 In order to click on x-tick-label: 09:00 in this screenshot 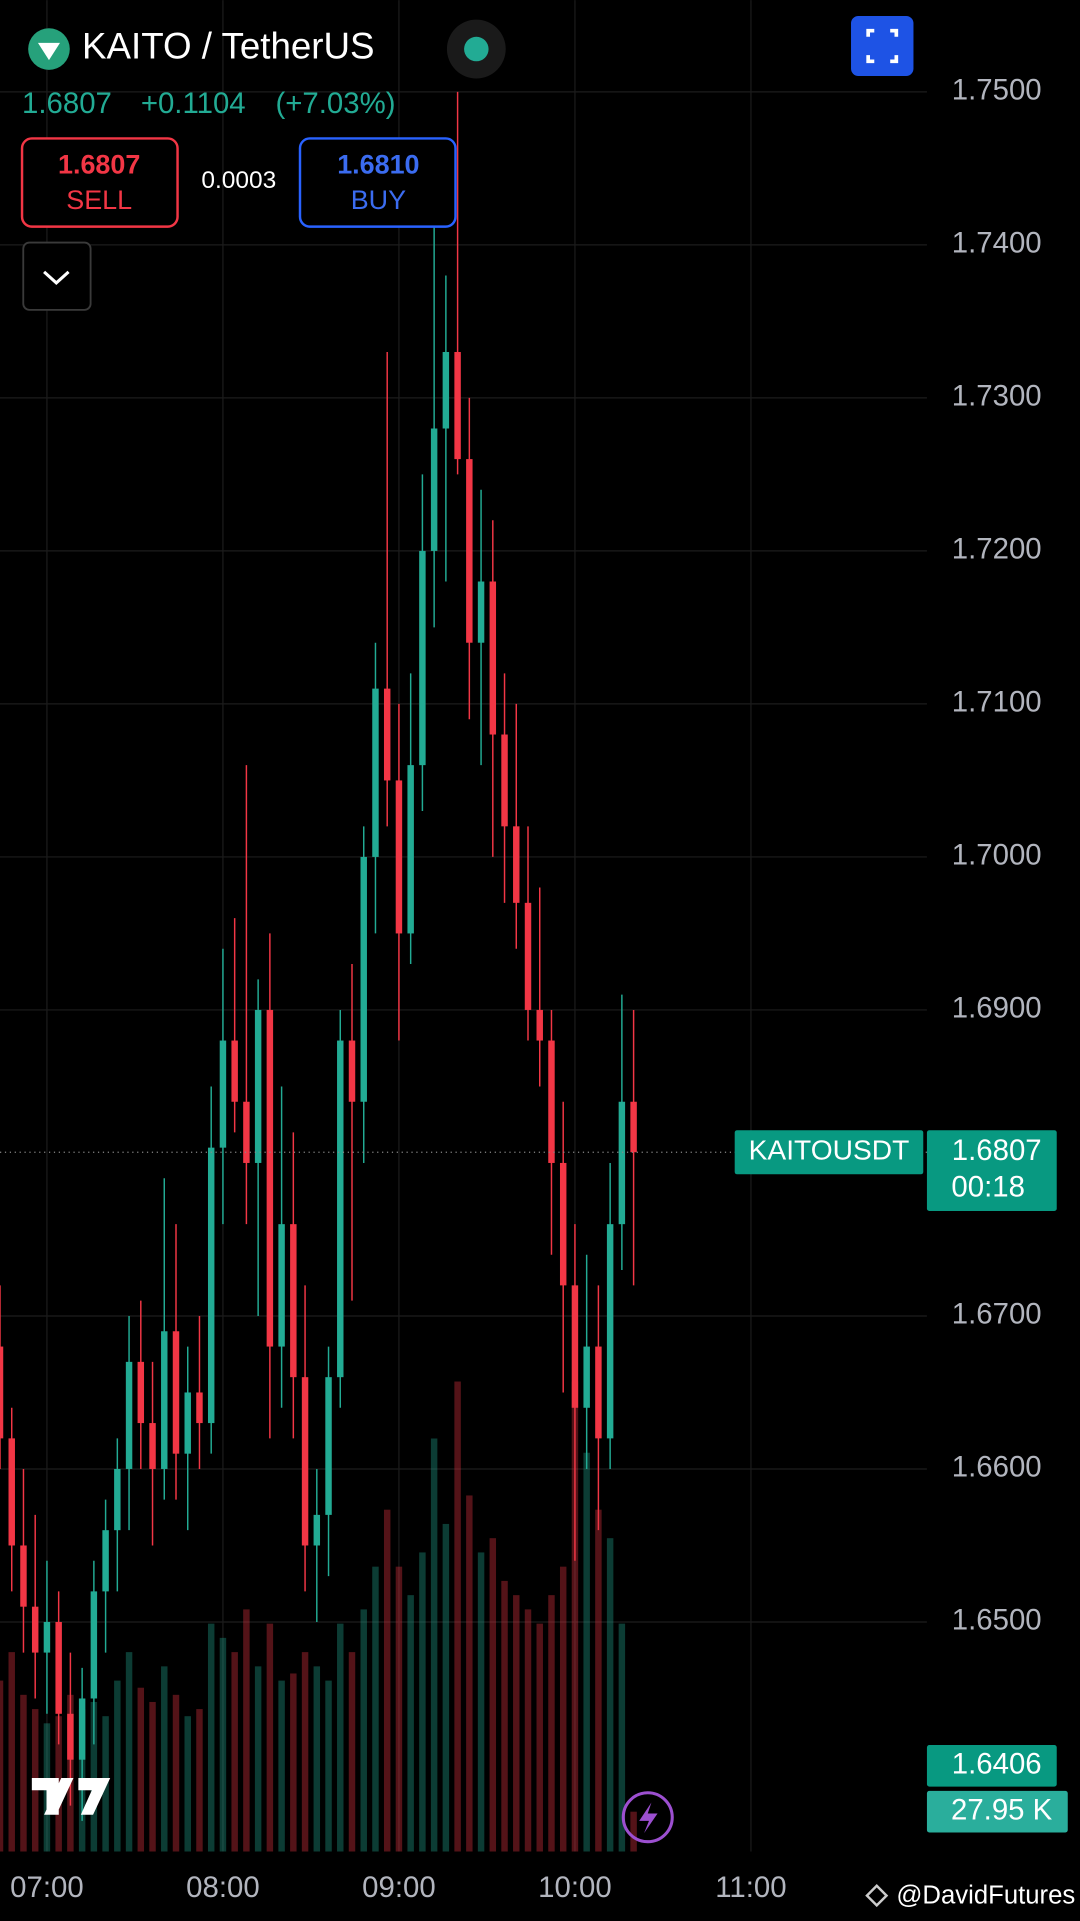, I will do `click(399, 1887)`.